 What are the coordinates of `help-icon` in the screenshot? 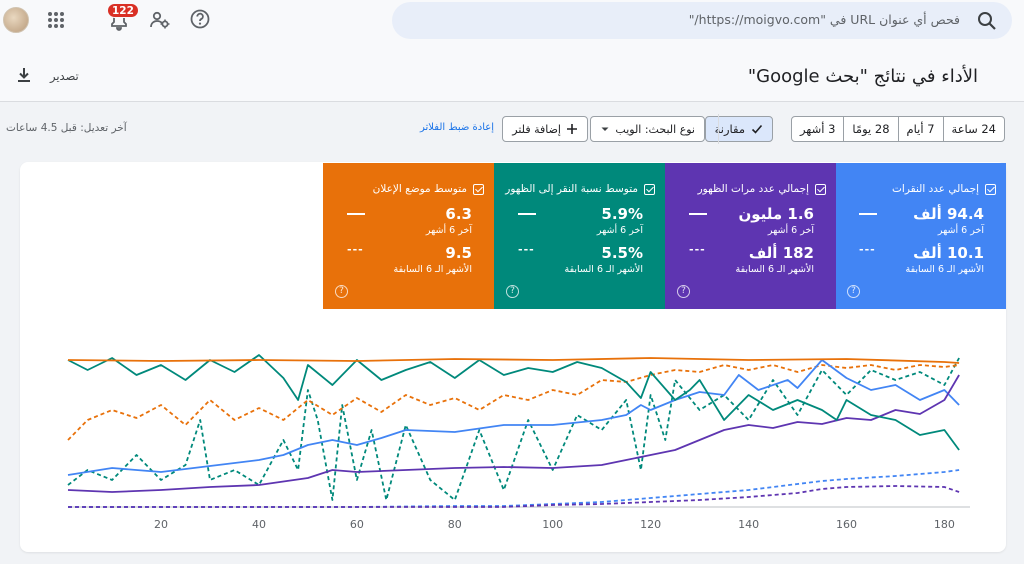 It's located at (200, 19).